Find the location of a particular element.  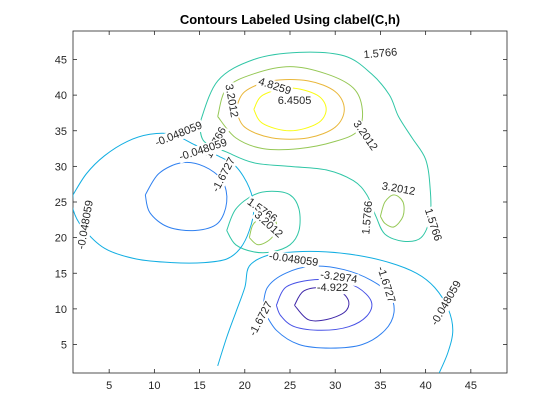

y-tick-label-0: 5 is located at coordinates (64, 346).